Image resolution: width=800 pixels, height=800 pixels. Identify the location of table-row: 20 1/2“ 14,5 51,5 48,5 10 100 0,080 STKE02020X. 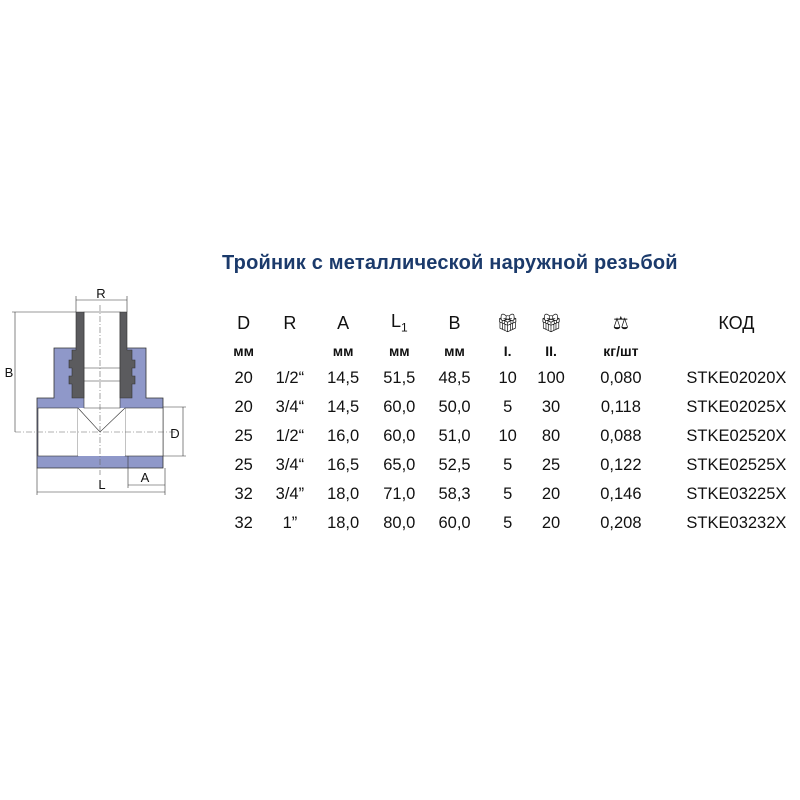
(511, 378).